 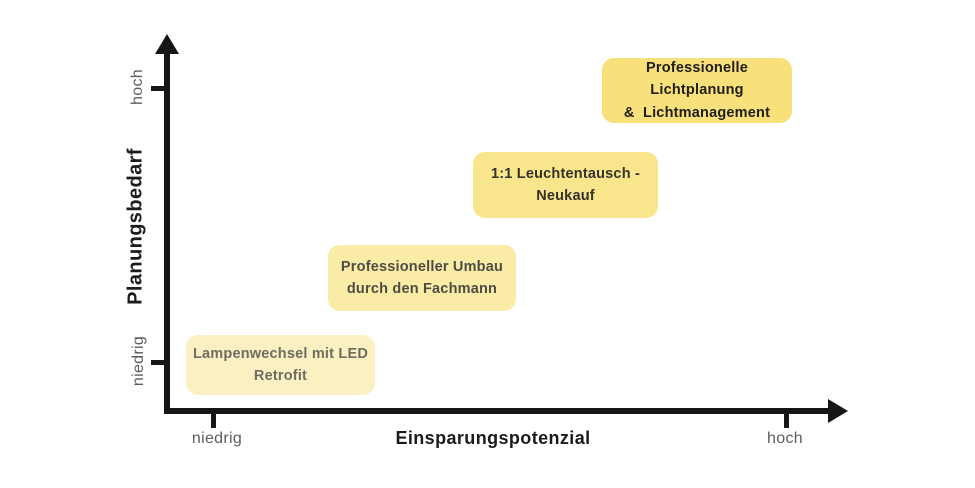 What do you see at coordinates (565, 173) in the screenshot?
I see `box-text-line: 1:1 Leuchtentausch -` at bounding box center [565, 173].